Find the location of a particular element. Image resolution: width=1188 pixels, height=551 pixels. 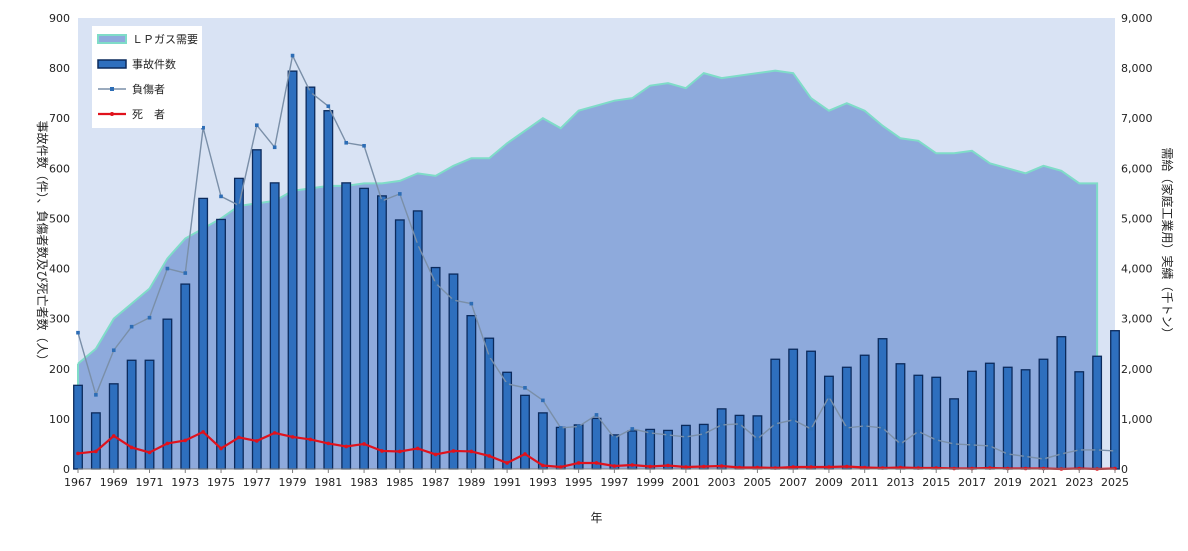

accident-bar-1985 is located at coordinates (399, 344).